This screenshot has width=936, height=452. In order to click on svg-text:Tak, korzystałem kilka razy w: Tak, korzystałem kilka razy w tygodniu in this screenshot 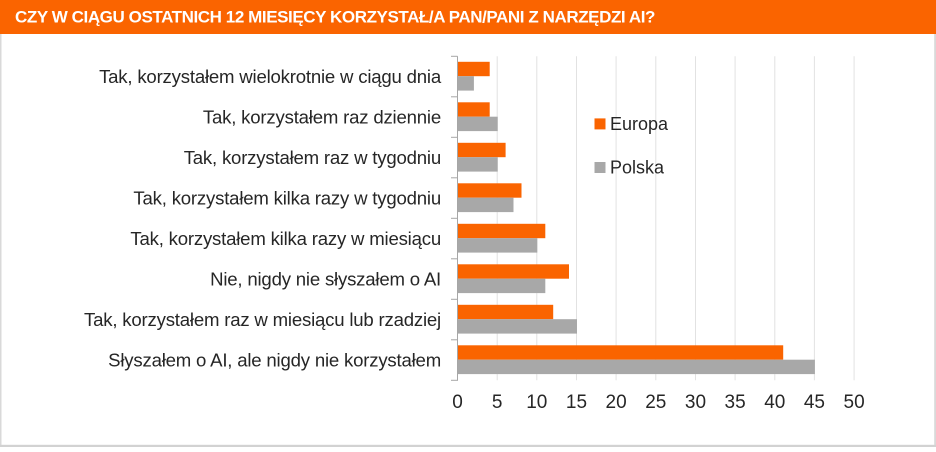, I will do `click(287, 197)`.